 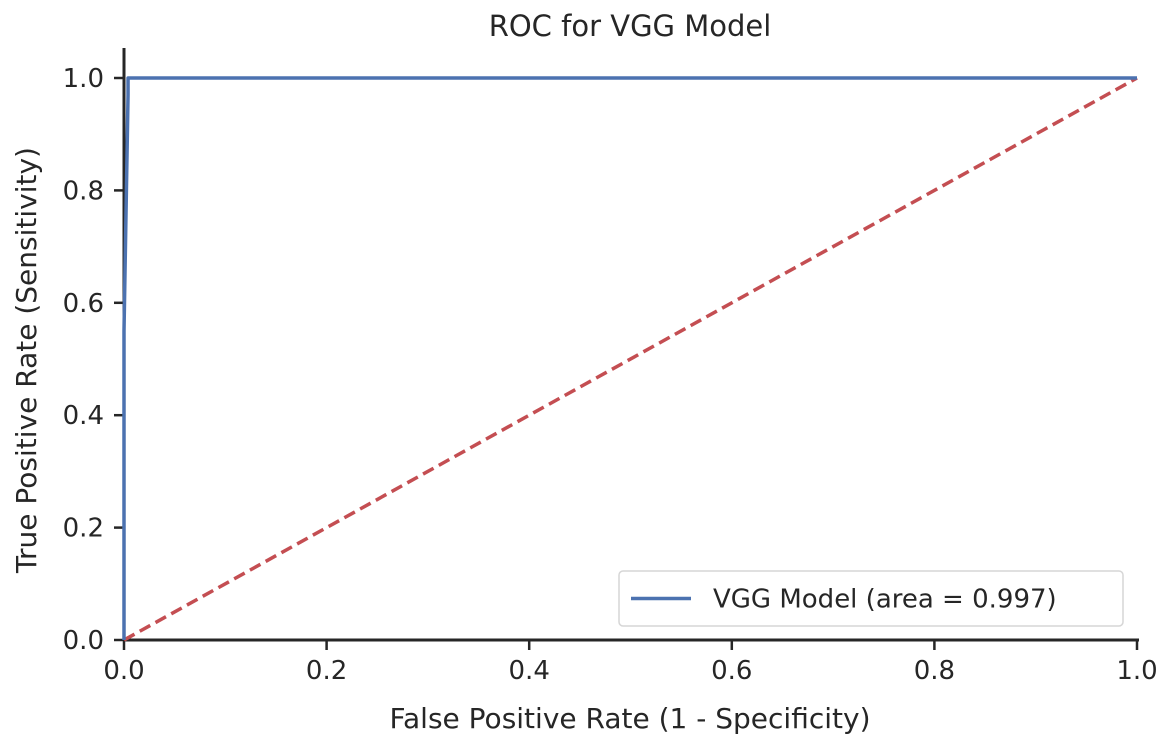 I want to click on y-tick-label: 0.8, so click(x=83, y=191).